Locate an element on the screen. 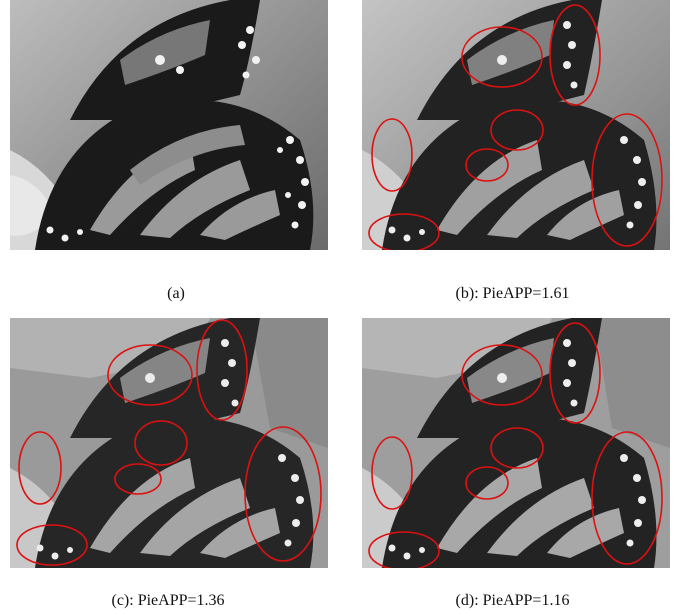 This screenshot has height=616, width=676. caption-a: (a) is located at coordinates (176, 293).